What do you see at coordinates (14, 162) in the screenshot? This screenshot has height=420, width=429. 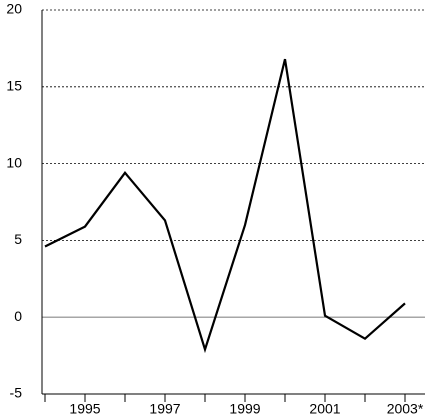 I see `y-tick-label: 10` at bounding box center [14, 162].